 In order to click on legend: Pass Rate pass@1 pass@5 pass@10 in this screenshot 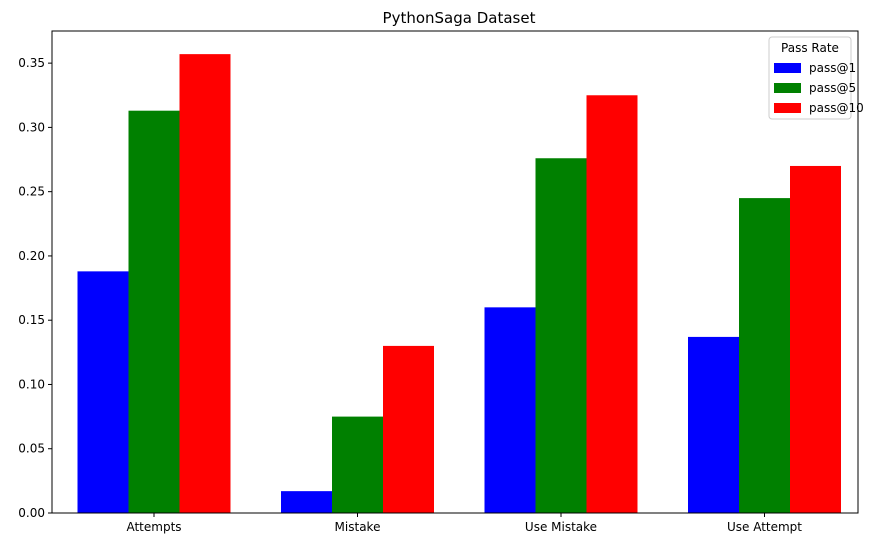, I will do `click(816, 78)`.